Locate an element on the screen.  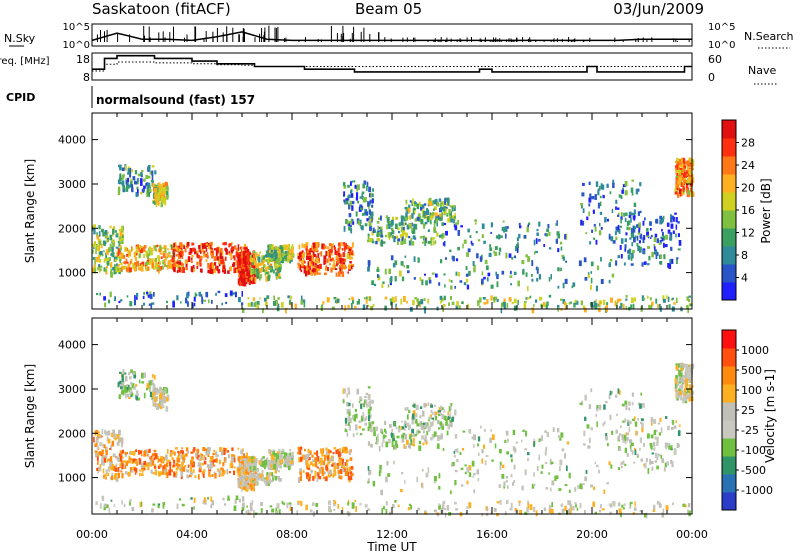
y-tick-label: 2000 is located at coordinates (72, 228).